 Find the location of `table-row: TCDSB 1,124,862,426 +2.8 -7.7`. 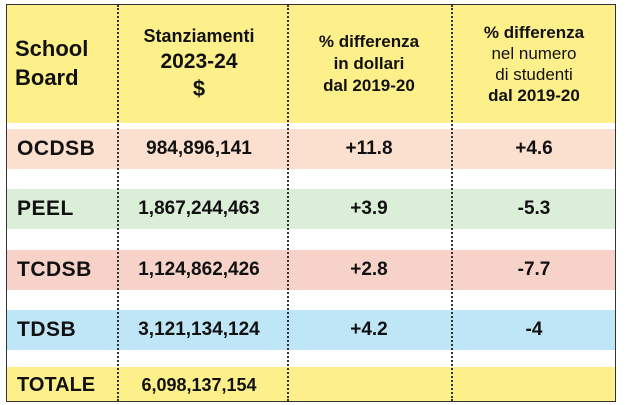

table-row: TCDSB 1,124,862,426 +2.8 -7.7 is located at coordinates (311, 270).